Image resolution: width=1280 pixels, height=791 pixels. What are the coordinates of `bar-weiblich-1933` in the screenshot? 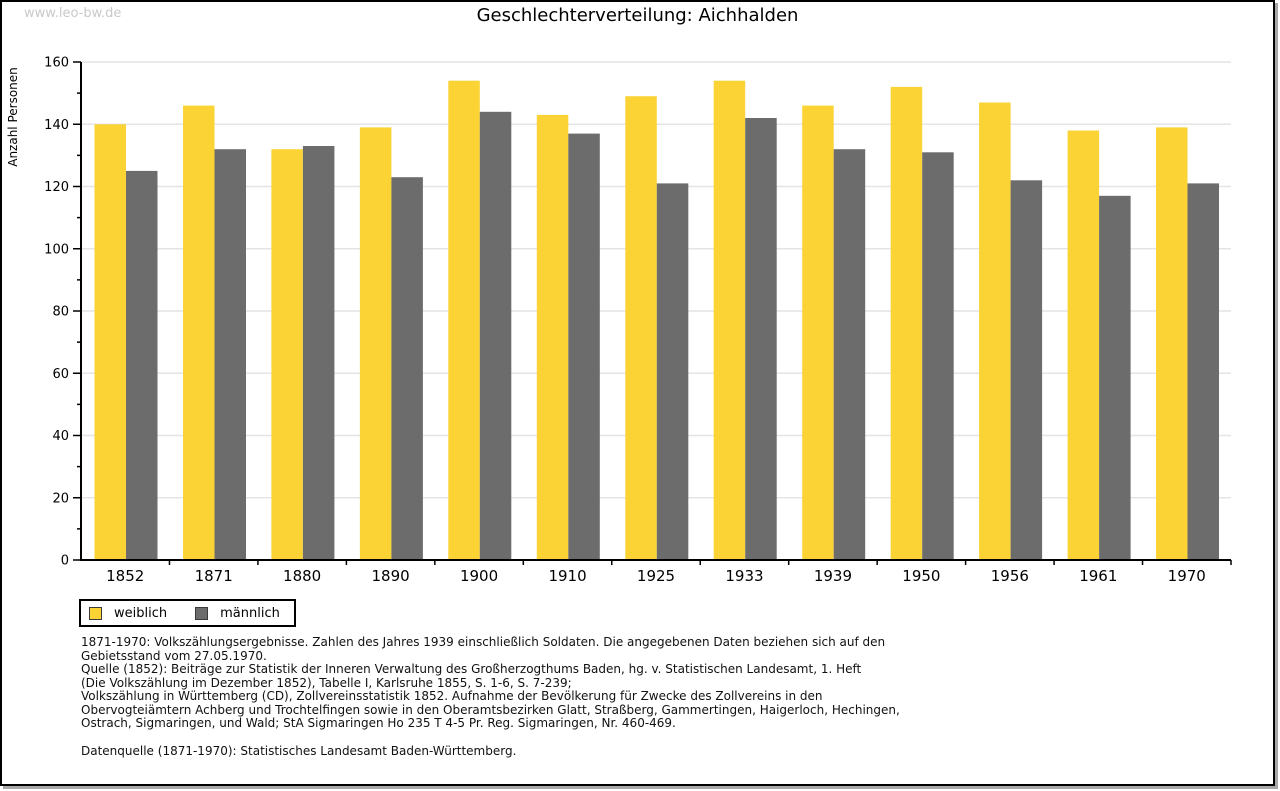 It's located at (729, 320).